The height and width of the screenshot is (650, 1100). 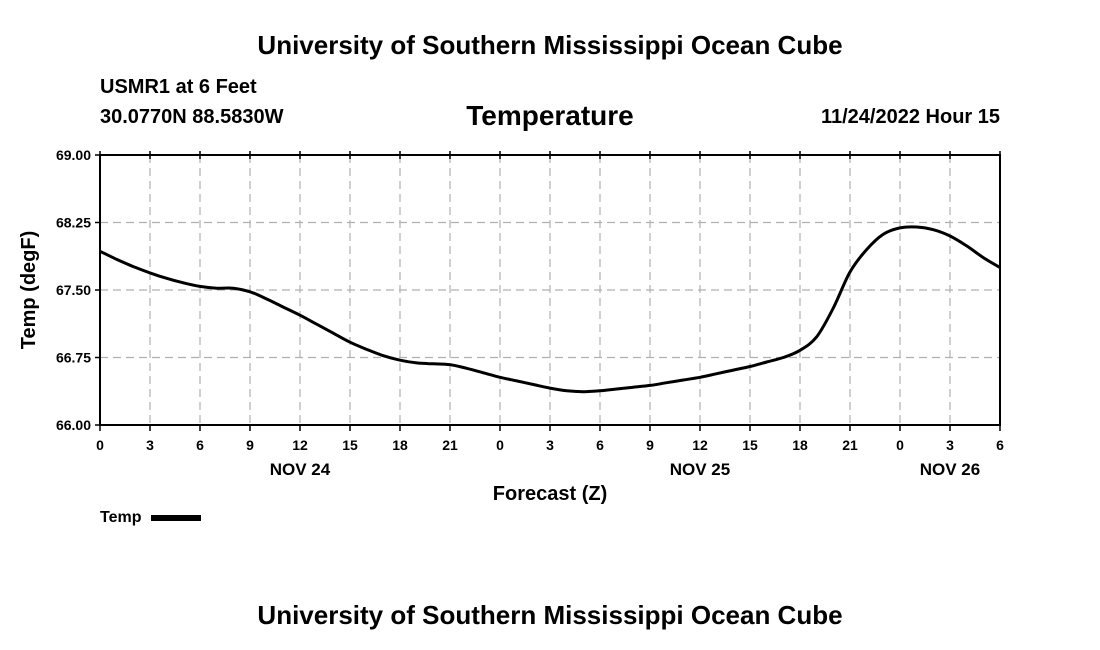 I want to click on date-label: NOV 24, so click(x=300, y=469).